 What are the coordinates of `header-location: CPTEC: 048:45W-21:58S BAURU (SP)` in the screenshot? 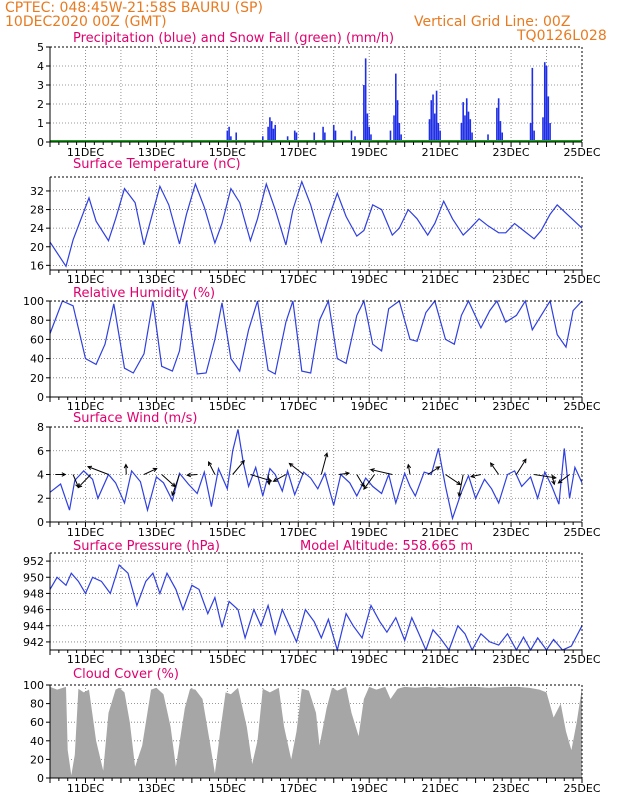 It's located at (134, 8).